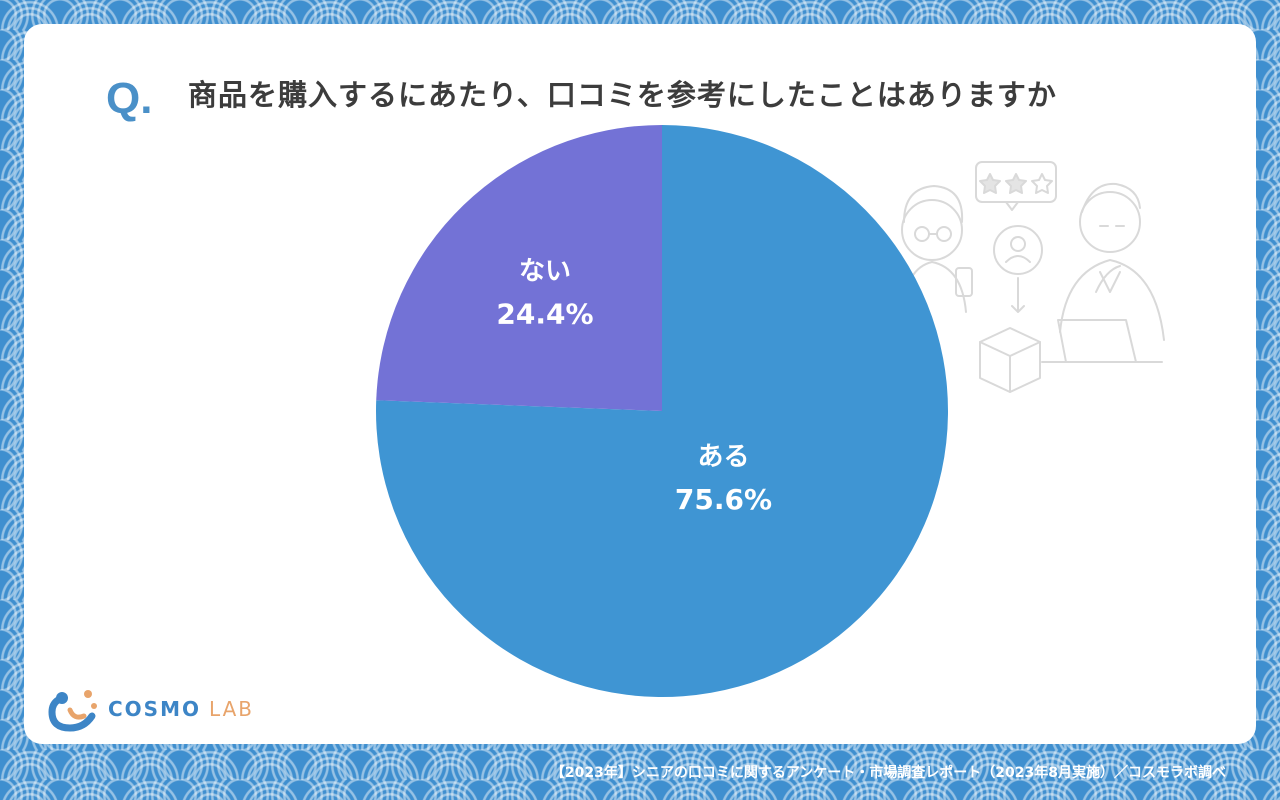 This screenshot has height=800, width=1280. I want to click on slice-label-0: ある, so click(723, 457).